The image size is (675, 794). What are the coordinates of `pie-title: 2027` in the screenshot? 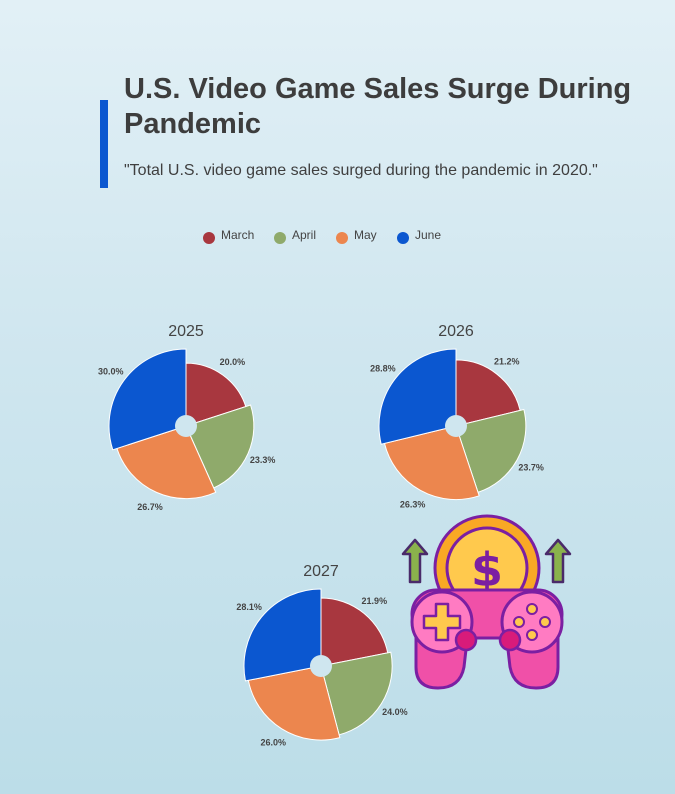 It's located at (321, 571).